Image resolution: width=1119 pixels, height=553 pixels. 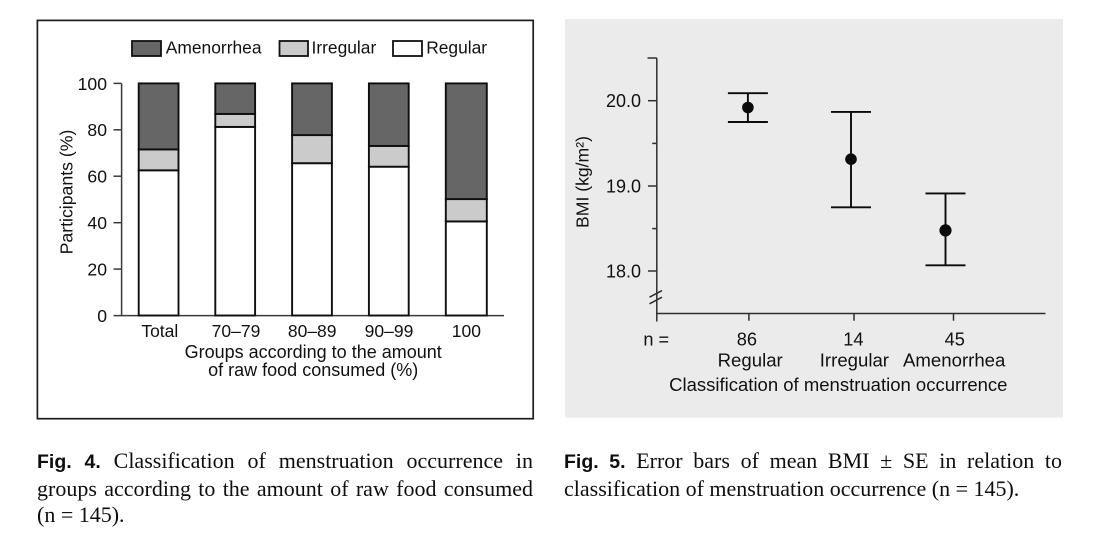 What do you see at coordinates (67, 192) in the screenshot?
I see `svg-text: Participants (%)` at bounding box center [67, 192].